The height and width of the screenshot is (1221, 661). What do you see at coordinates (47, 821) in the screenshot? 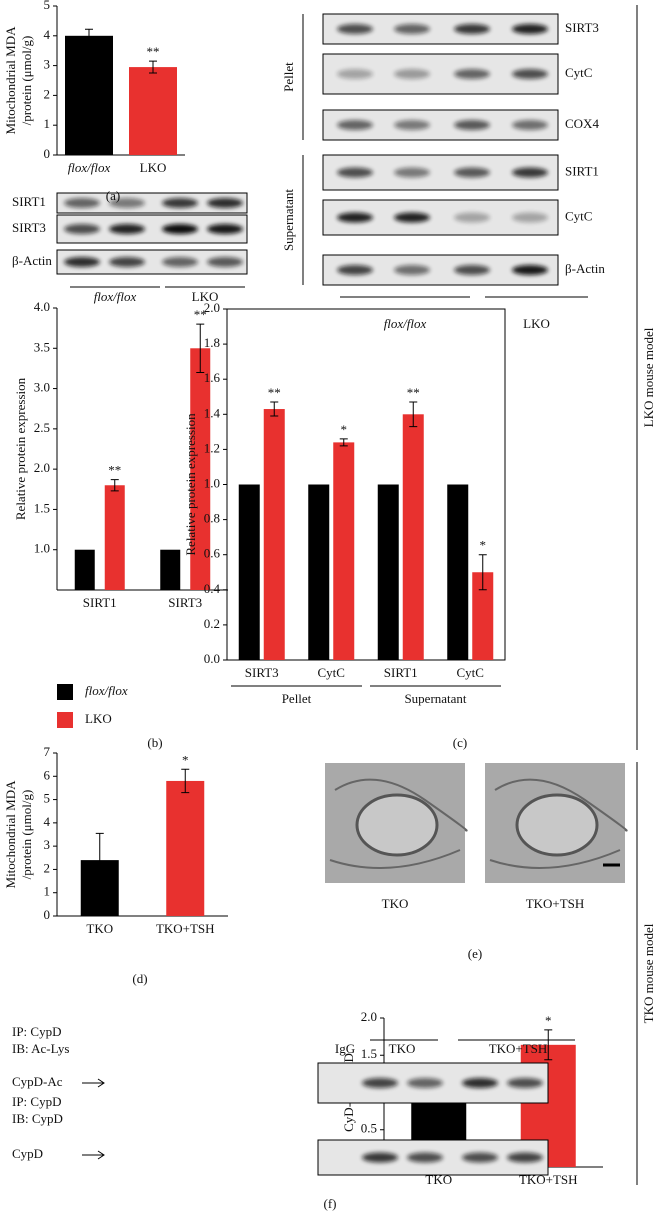
I see `y-tick-label: 4` at bounding box center [47, 821].